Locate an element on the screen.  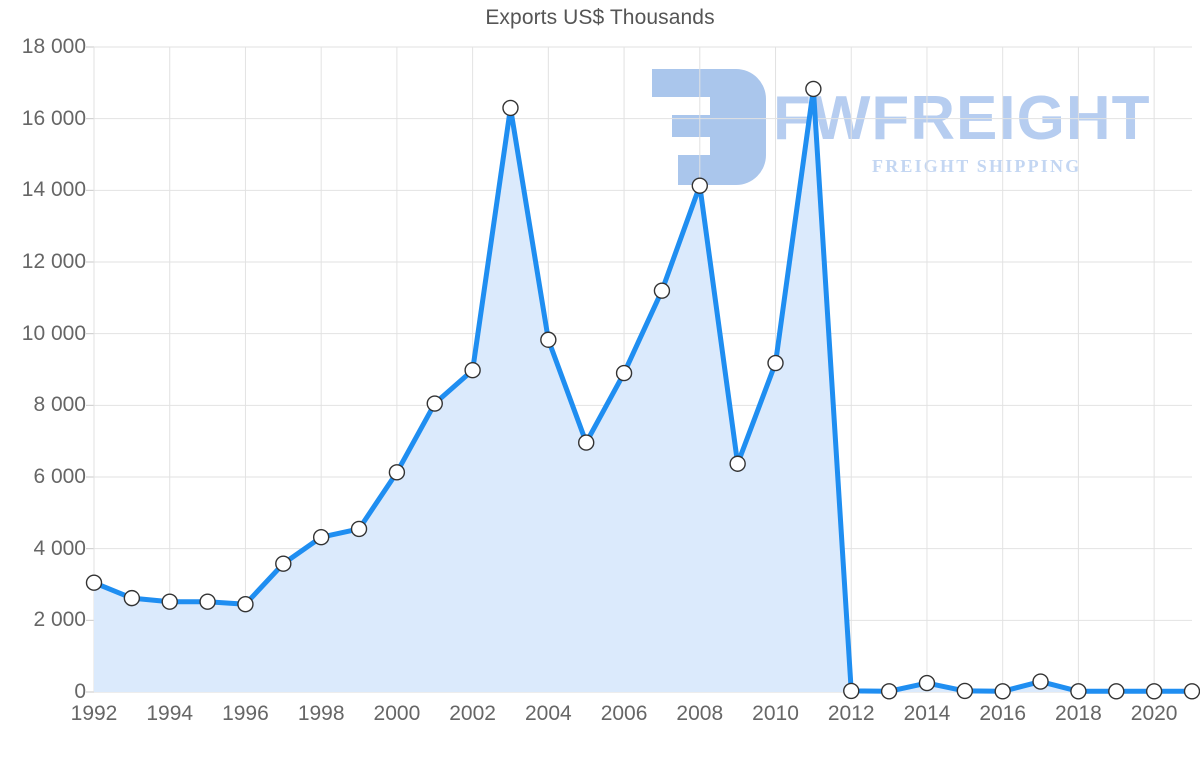
x-axis-tick-label: 2020 is located at coordinates (1154, 713).